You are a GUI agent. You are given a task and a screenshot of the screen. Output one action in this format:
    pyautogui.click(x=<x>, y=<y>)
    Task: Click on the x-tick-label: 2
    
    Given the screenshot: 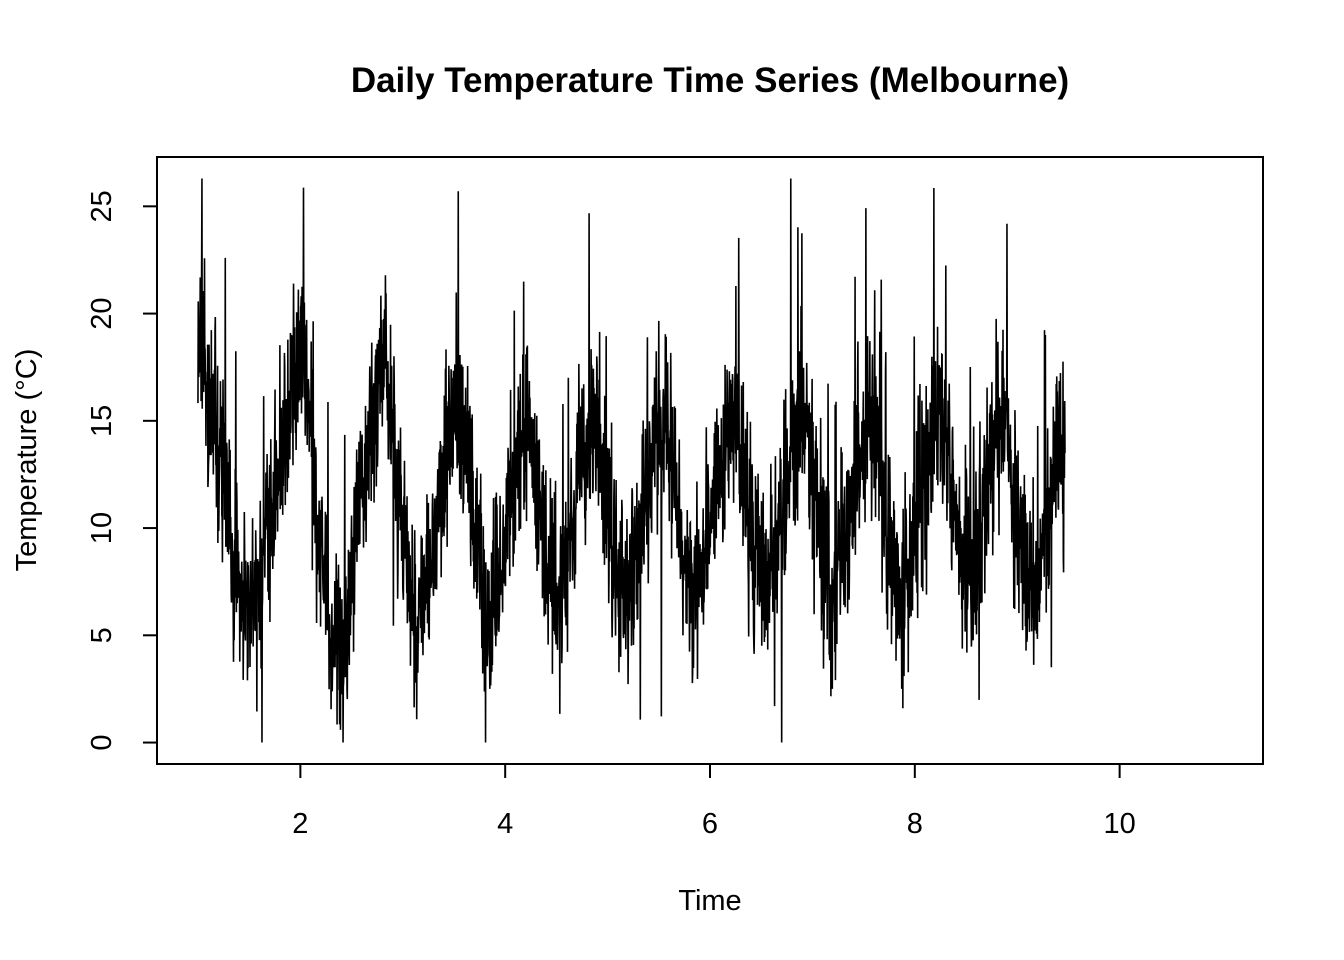 What is the action you would take?
    pyautogui.click(x=300, y=824)
    